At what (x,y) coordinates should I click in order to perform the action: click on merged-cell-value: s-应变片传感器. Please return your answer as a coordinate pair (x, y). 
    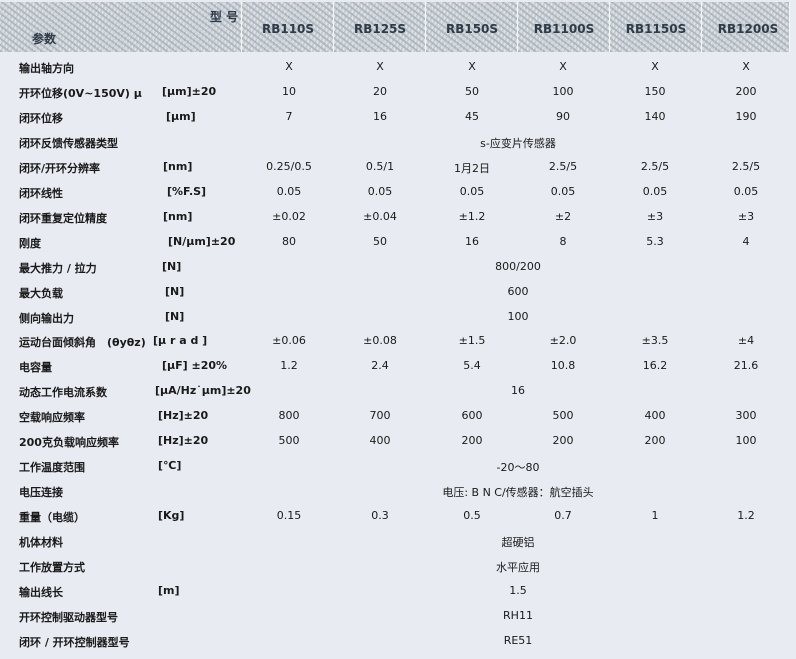
    Looking at the image, I should click on (518, 143).